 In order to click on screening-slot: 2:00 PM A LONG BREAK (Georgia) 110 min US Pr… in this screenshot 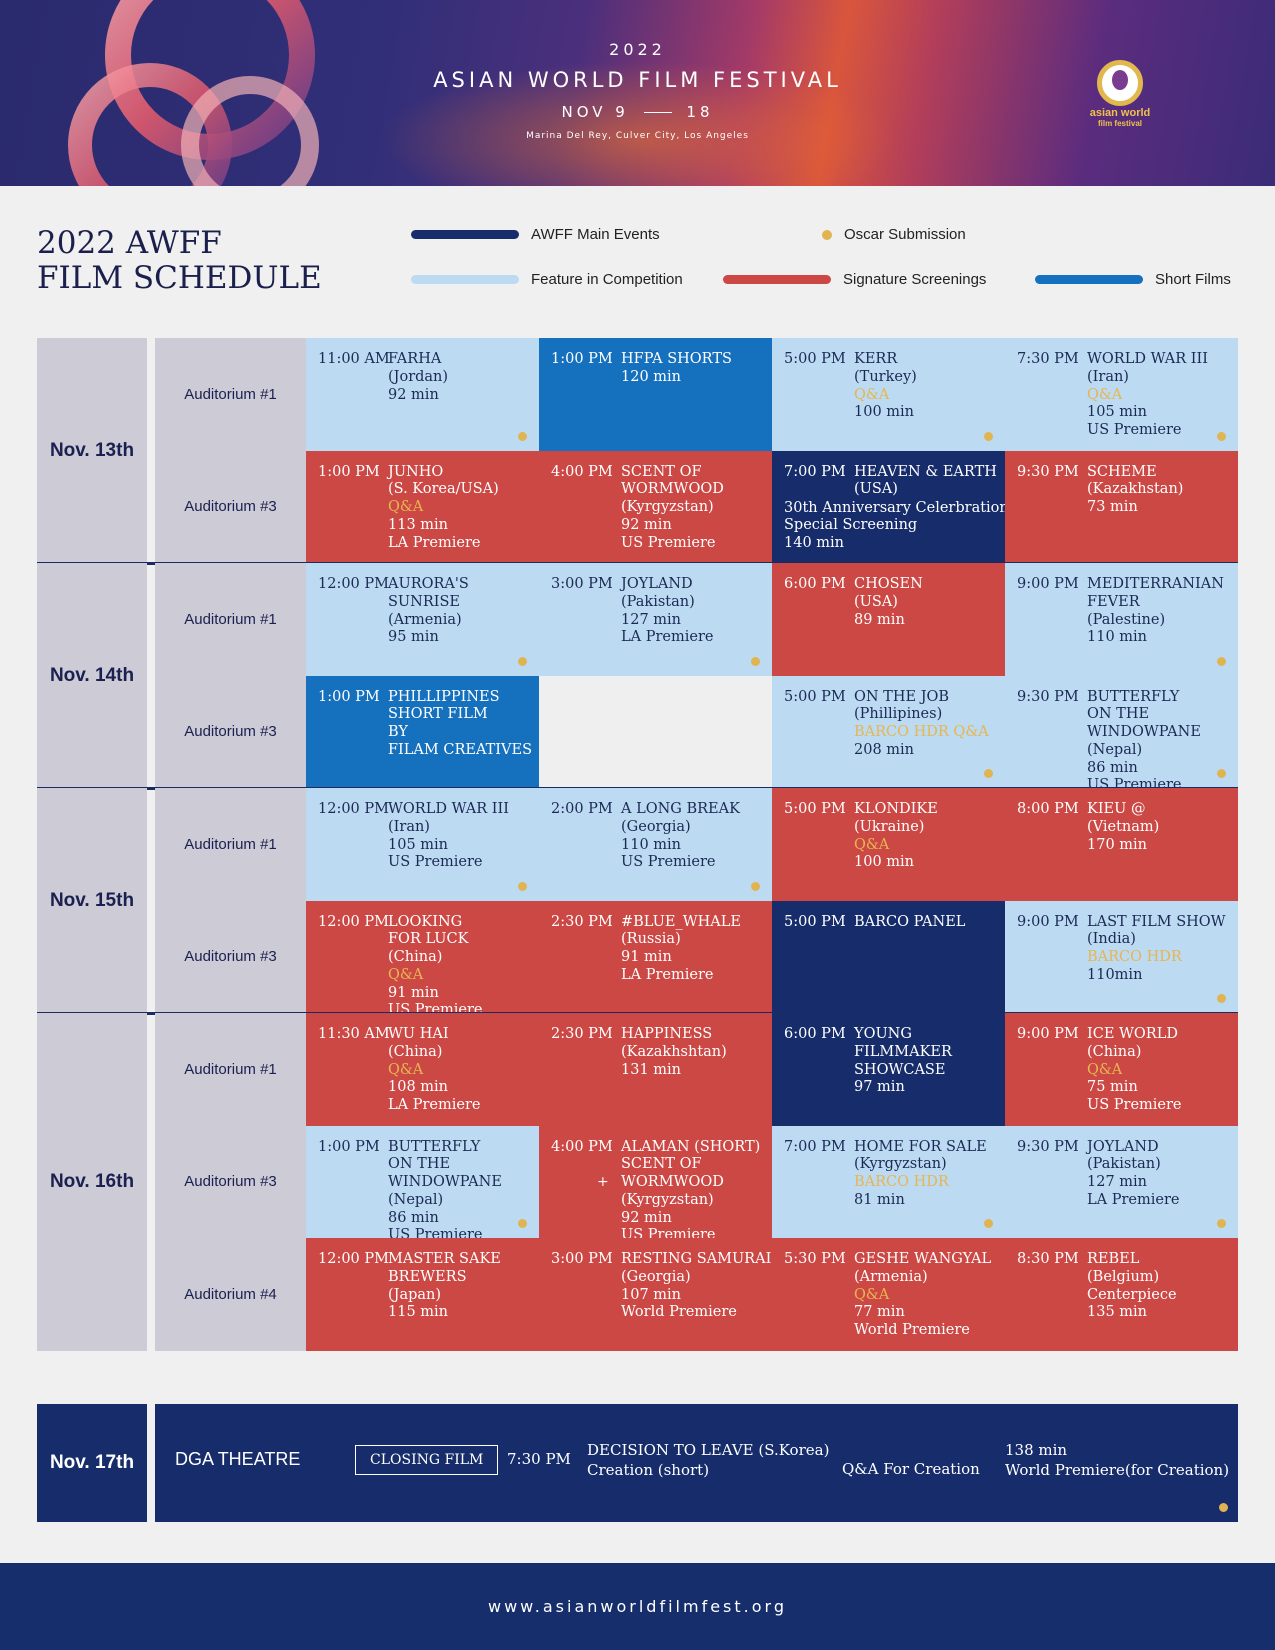, I will do `click(655, 844)`.